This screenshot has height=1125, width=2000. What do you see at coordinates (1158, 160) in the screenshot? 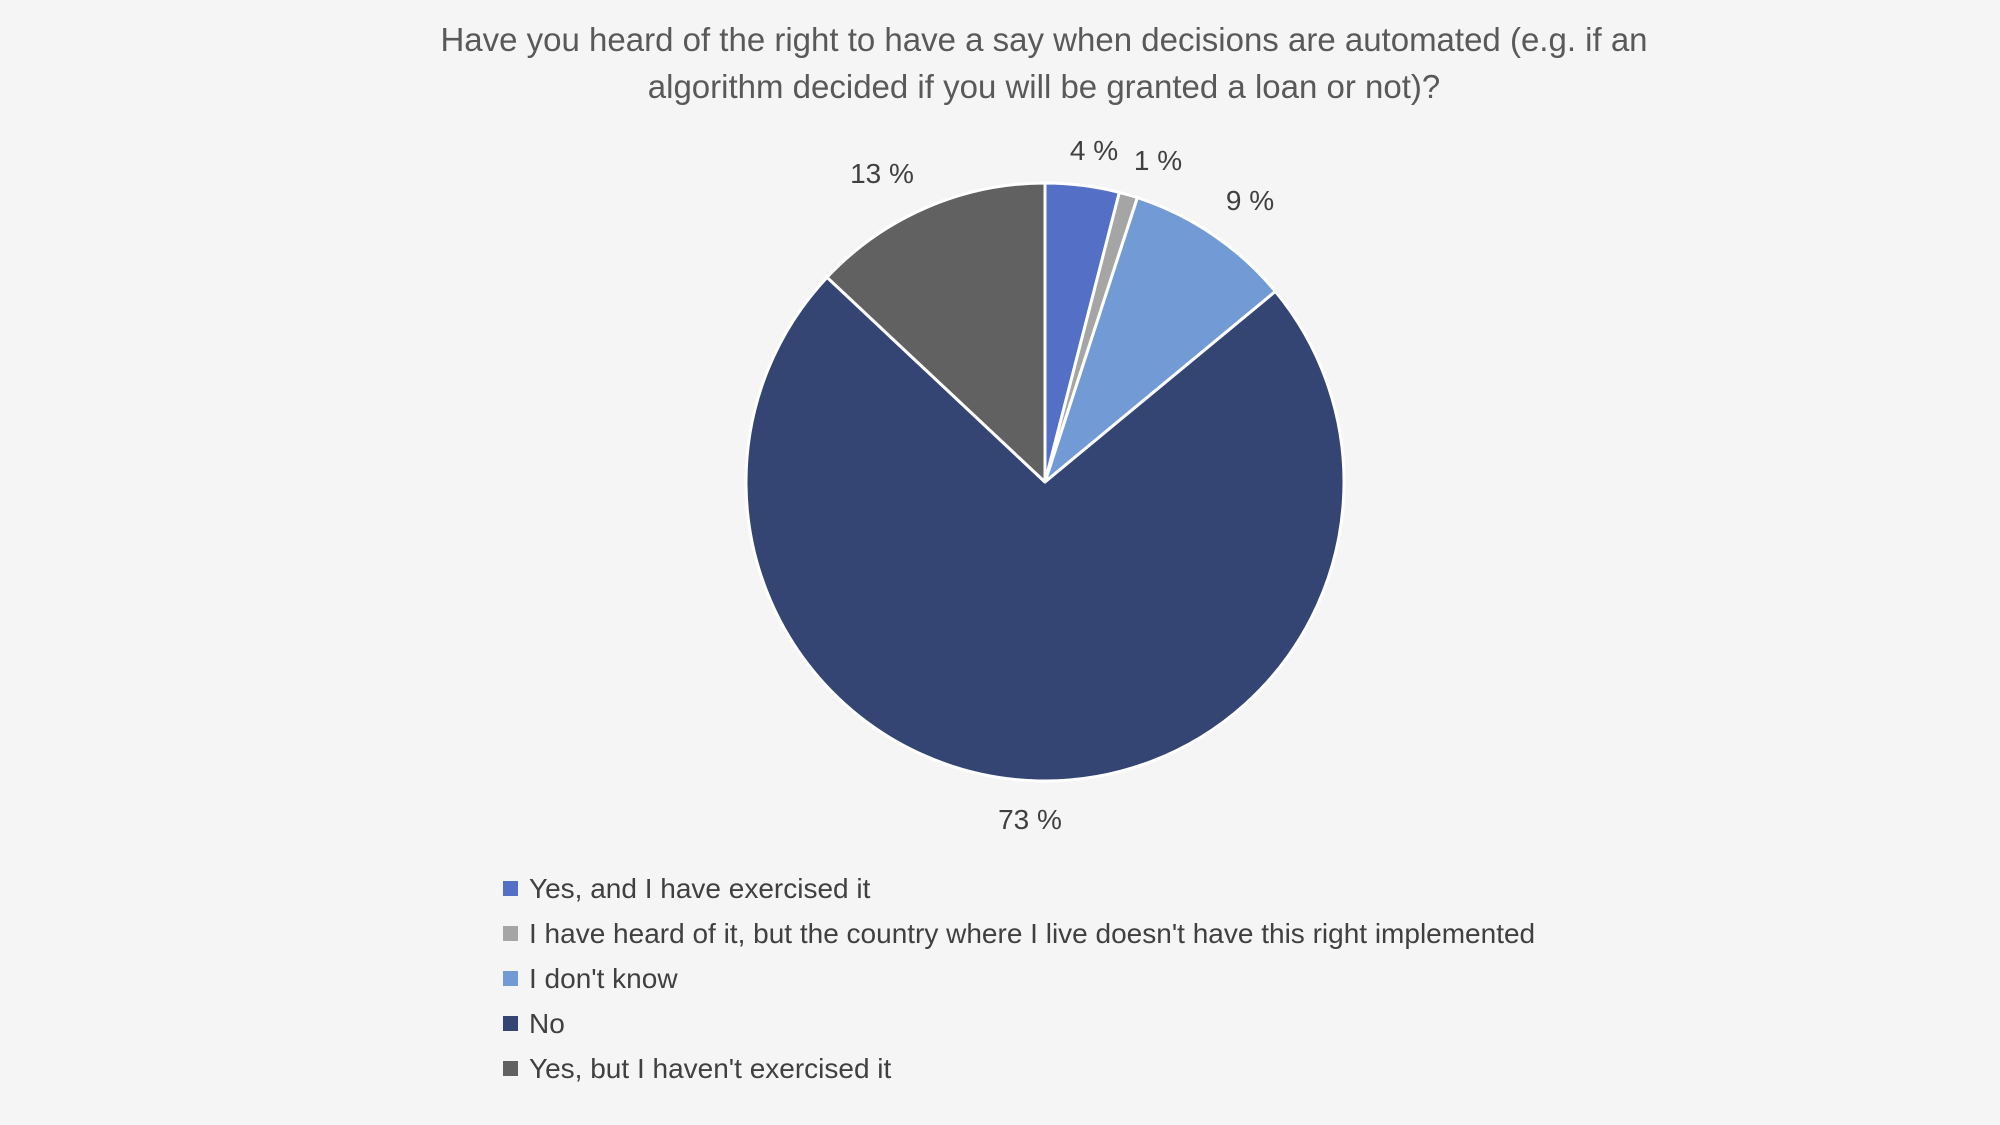
I see `data-label-heard-not-implemented: 1 %` at bounding box center [1158, 160].